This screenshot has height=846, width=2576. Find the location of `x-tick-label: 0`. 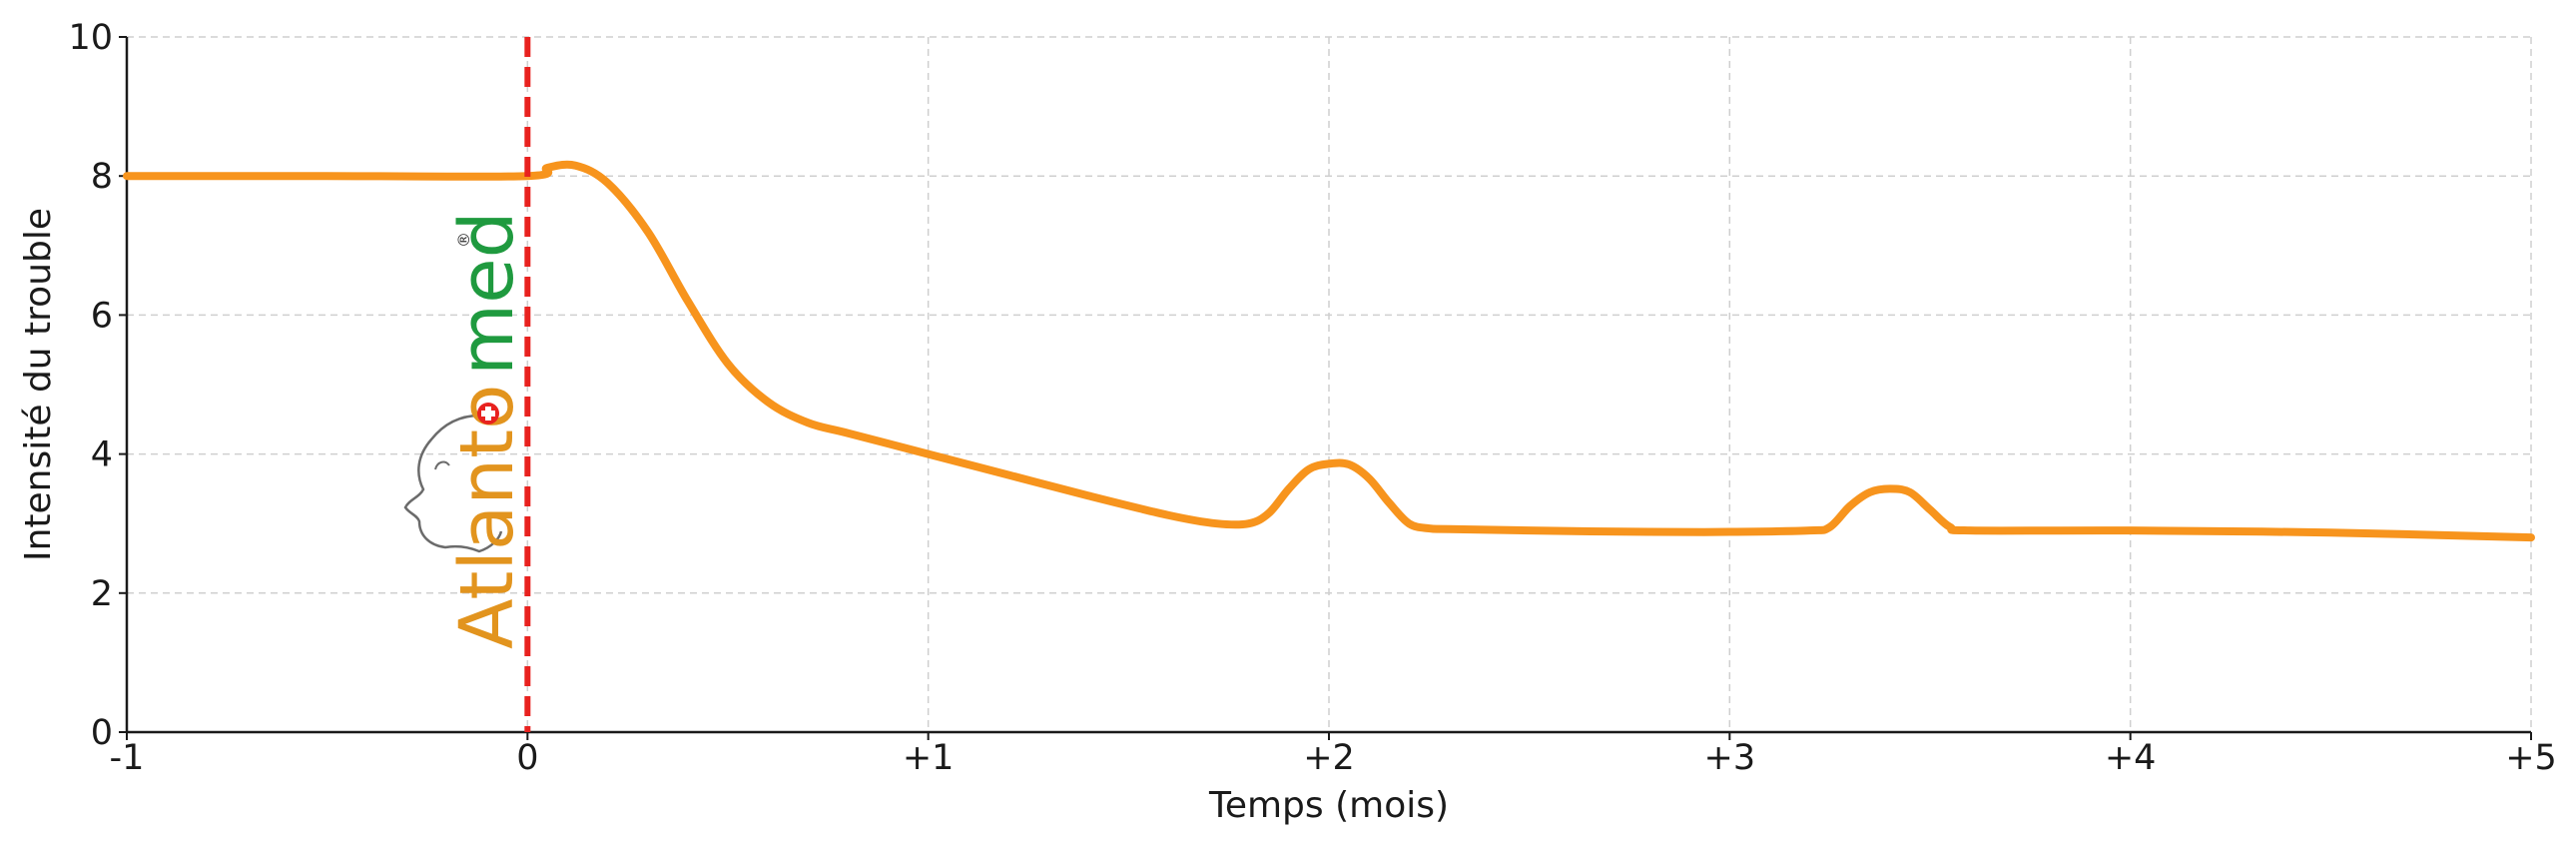

x-tick-label: 0 is located at coordinates (527, 758).